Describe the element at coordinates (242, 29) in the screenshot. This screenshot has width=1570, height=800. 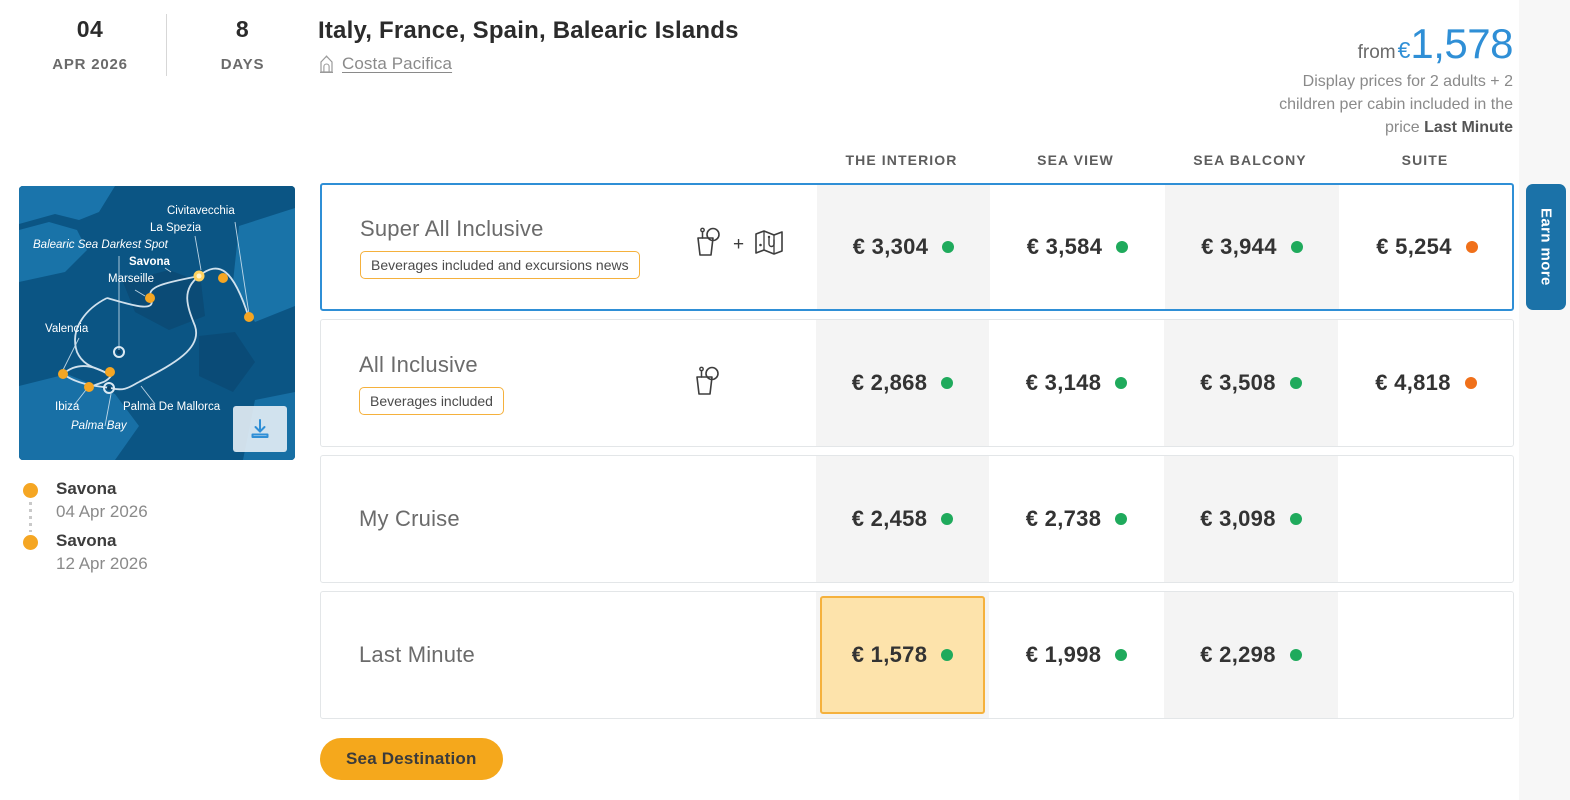
I see `nights-count: 8` at that location.